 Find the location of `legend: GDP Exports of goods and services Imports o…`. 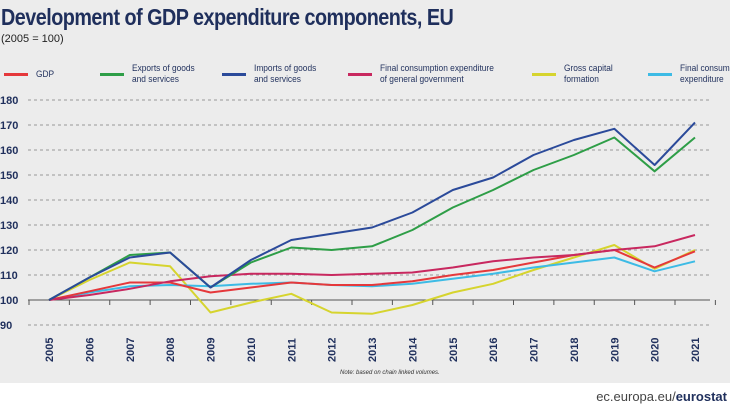

legend: GDP Exports of goods and services Imports o… is located at coordinates (367, 75).